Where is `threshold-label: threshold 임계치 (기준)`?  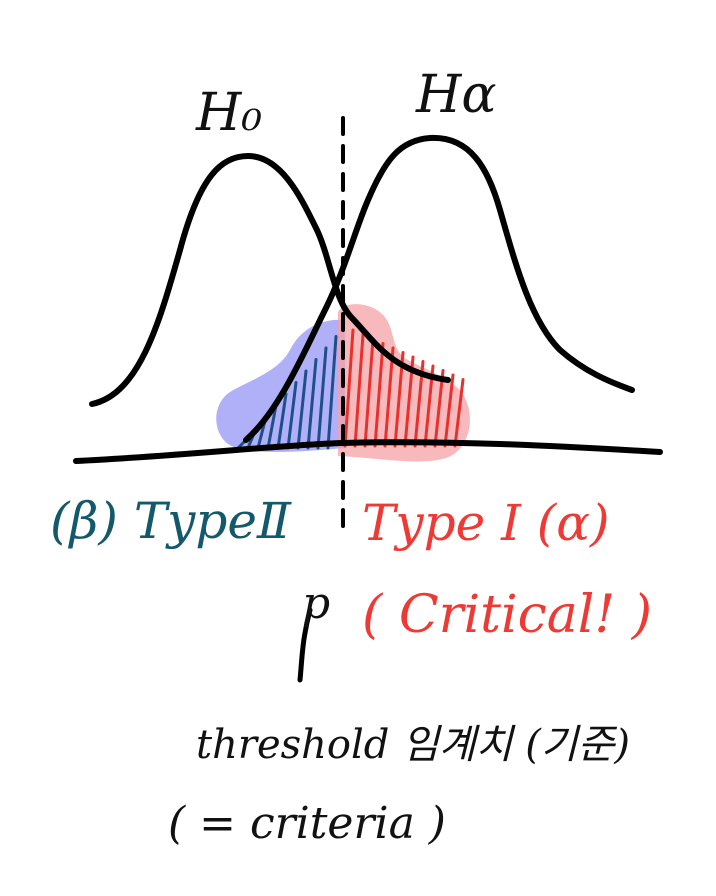 threshold-label: threshold 임계치 (기준) is located at coordinates (413, 745).